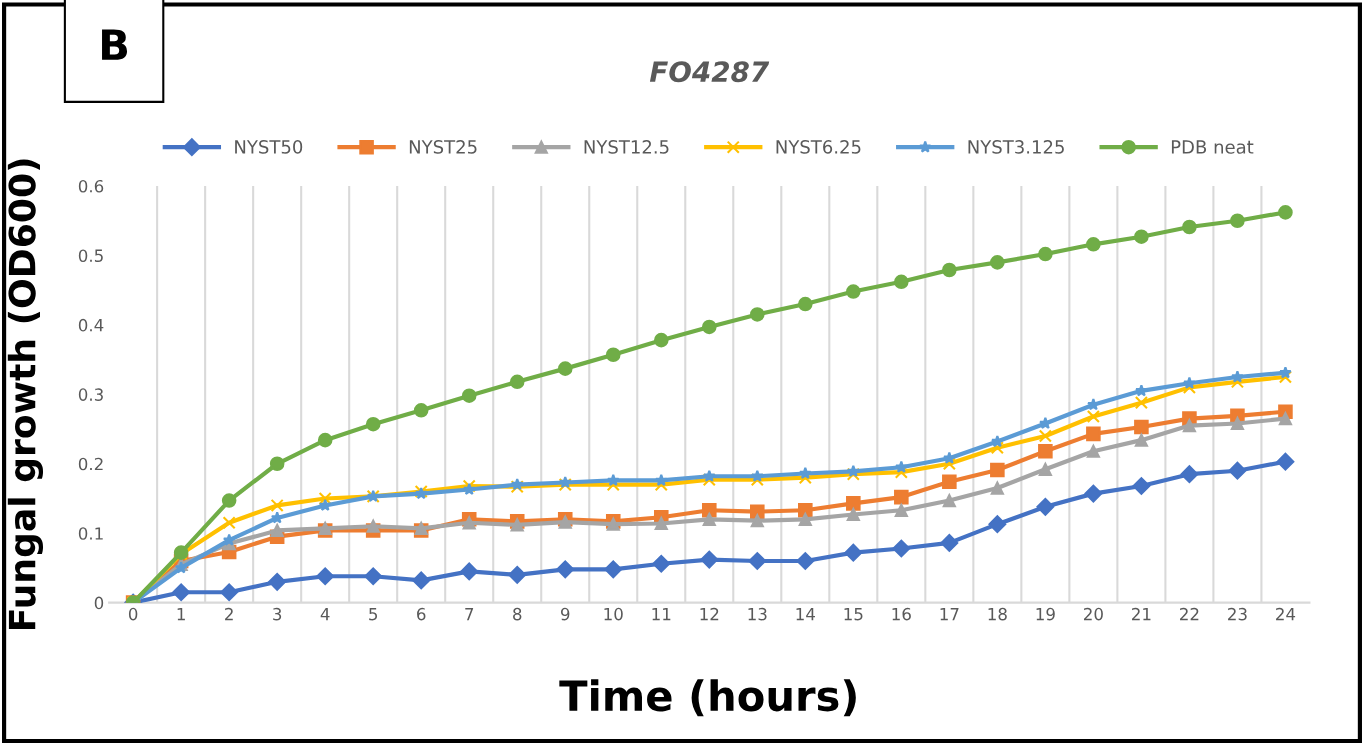  I want to click on x-tick-label: 0, so click(133, 614).